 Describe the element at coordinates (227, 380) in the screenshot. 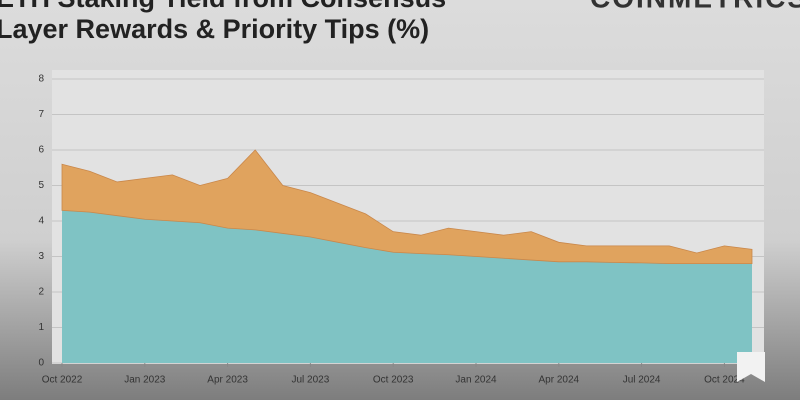

I see `x-tick-label: Apr 2023` at that location.